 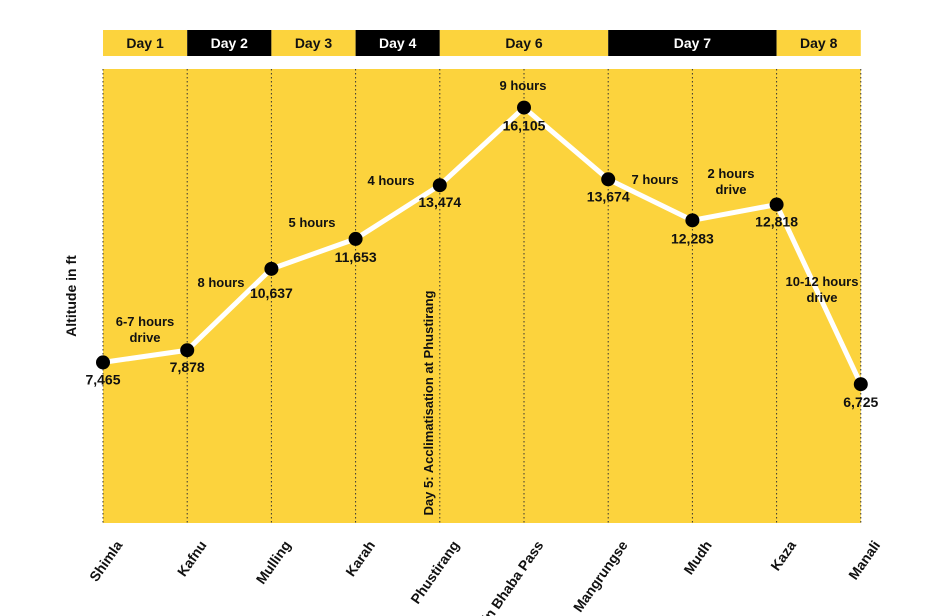 What do you see at coordinates (860, 384) in the screenshot?
I see `data-point-manali` at bounding box center [860, 384].